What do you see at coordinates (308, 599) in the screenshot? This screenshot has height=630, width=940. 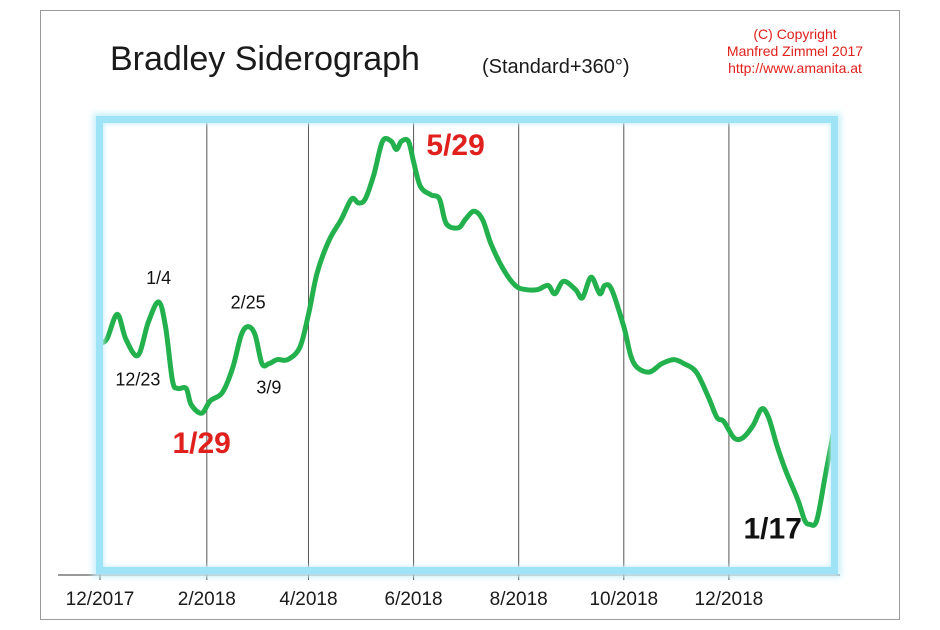 I see `x-tick-label: 4/2018` at bounding box center [308, 599].